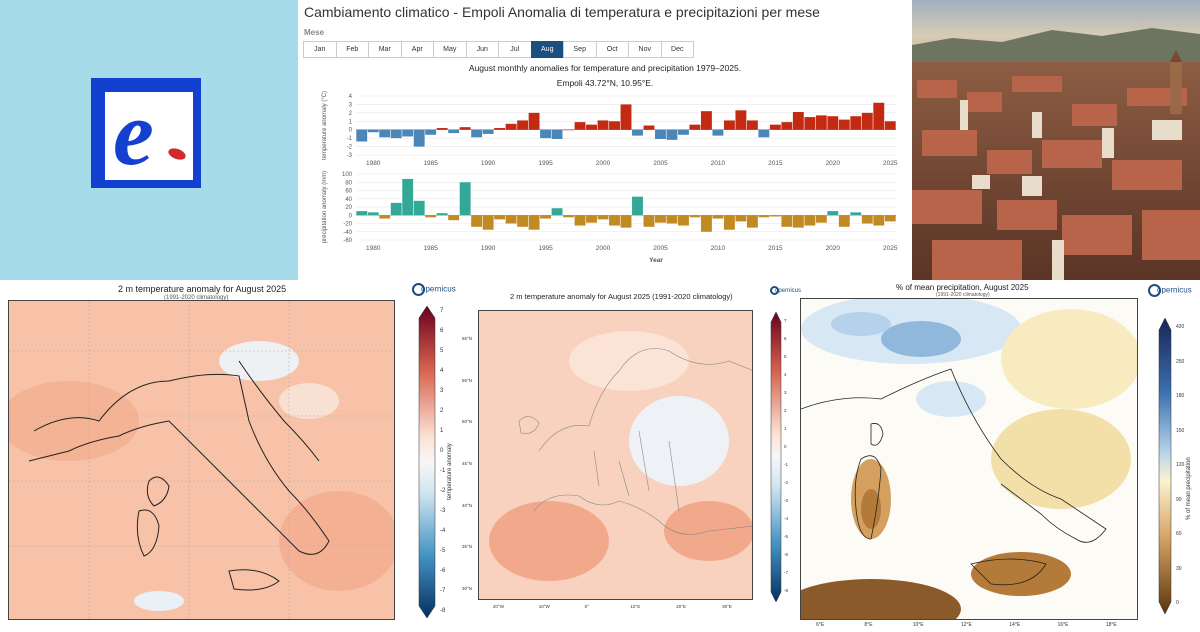  Describe the element at coordinates (1170, 290) in the screenshot. I see `map3-copernicus-logo: opernicus` at that location.